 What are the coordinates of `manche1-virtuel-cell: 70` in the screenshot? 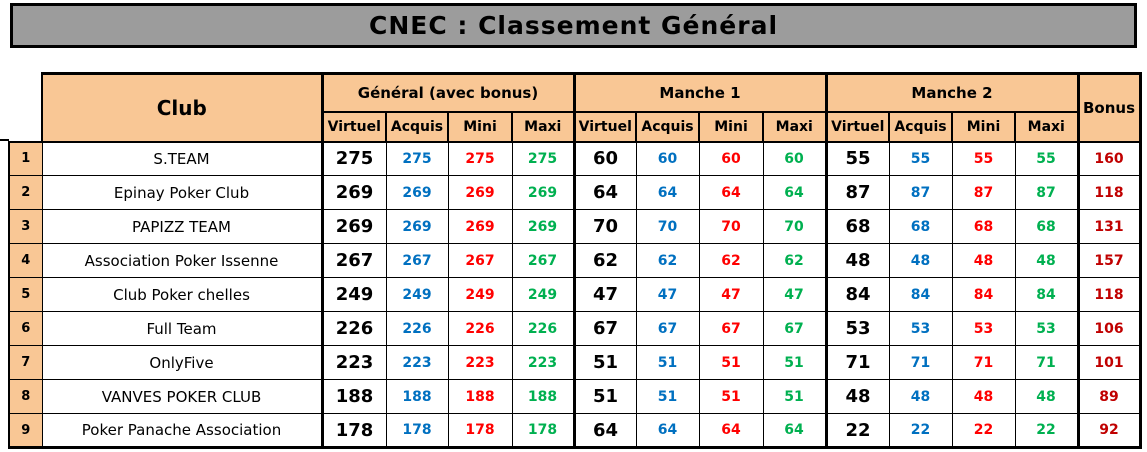 It's located at (604, 226).